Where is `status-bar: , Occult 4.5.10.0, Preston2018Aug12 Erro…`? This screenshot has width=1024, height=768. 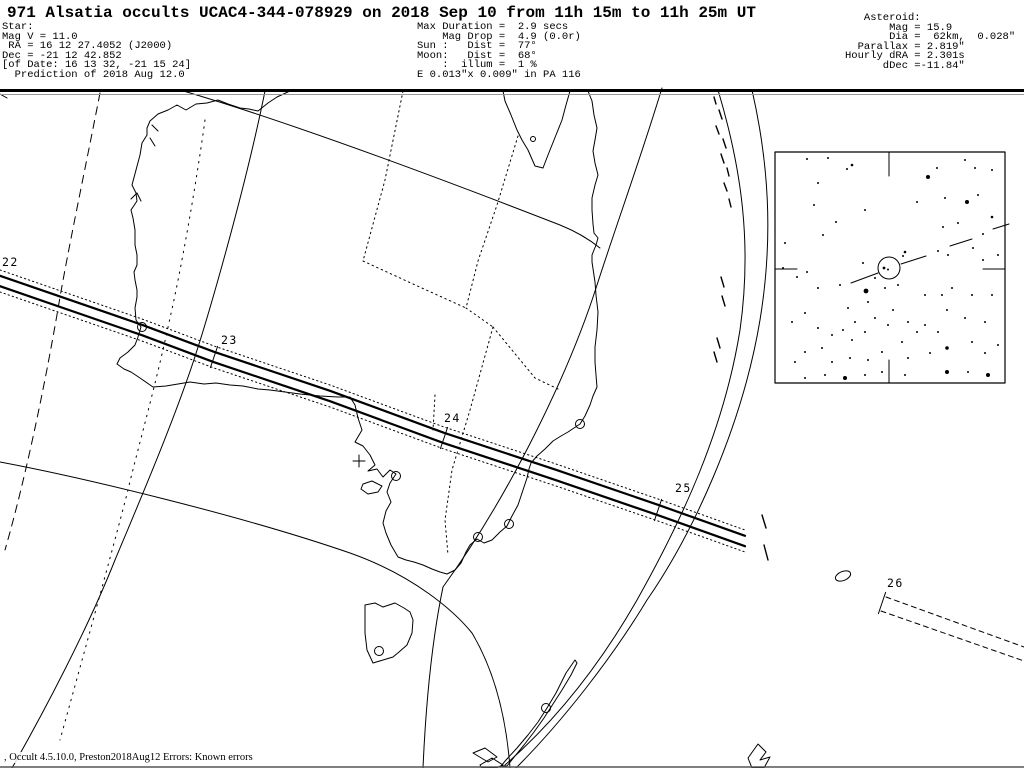 status-bar: , Occult 4.5.10.0, Preston2018Aug12 Erro… is located at coordinates (128, 757).